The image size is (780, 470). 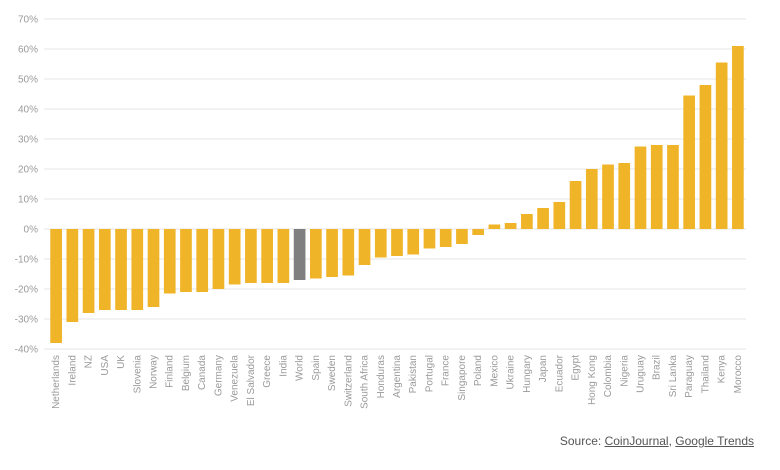 What do you see at coordinates (478, 232) in the screenshot?
I see `bar-poland` at bounding box center [478, 232].